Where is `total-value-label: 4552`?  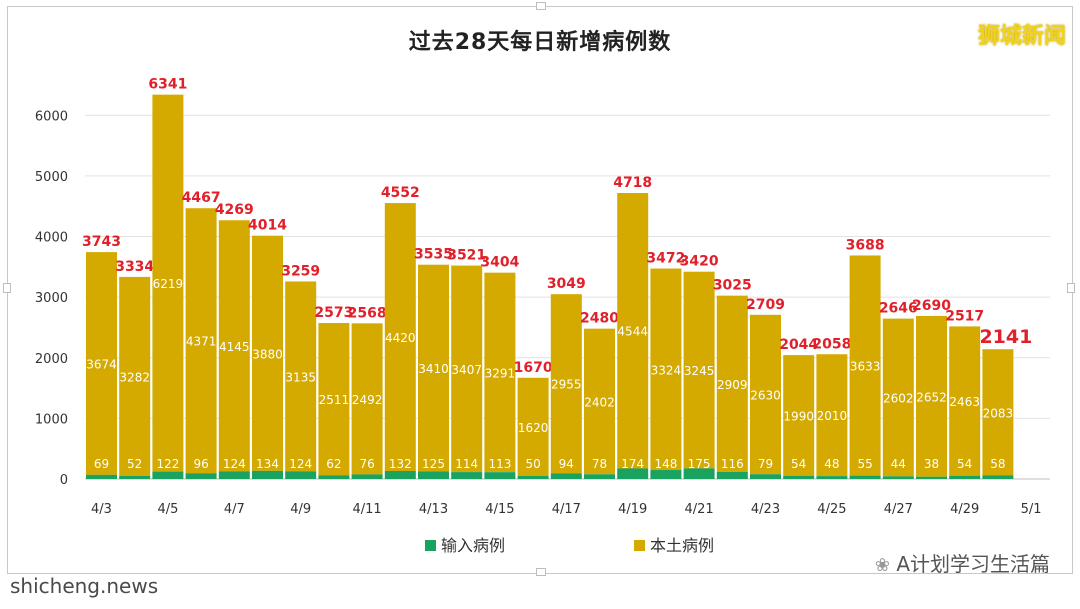
total-value-label: 4552 is located at coordinates (400, 193).